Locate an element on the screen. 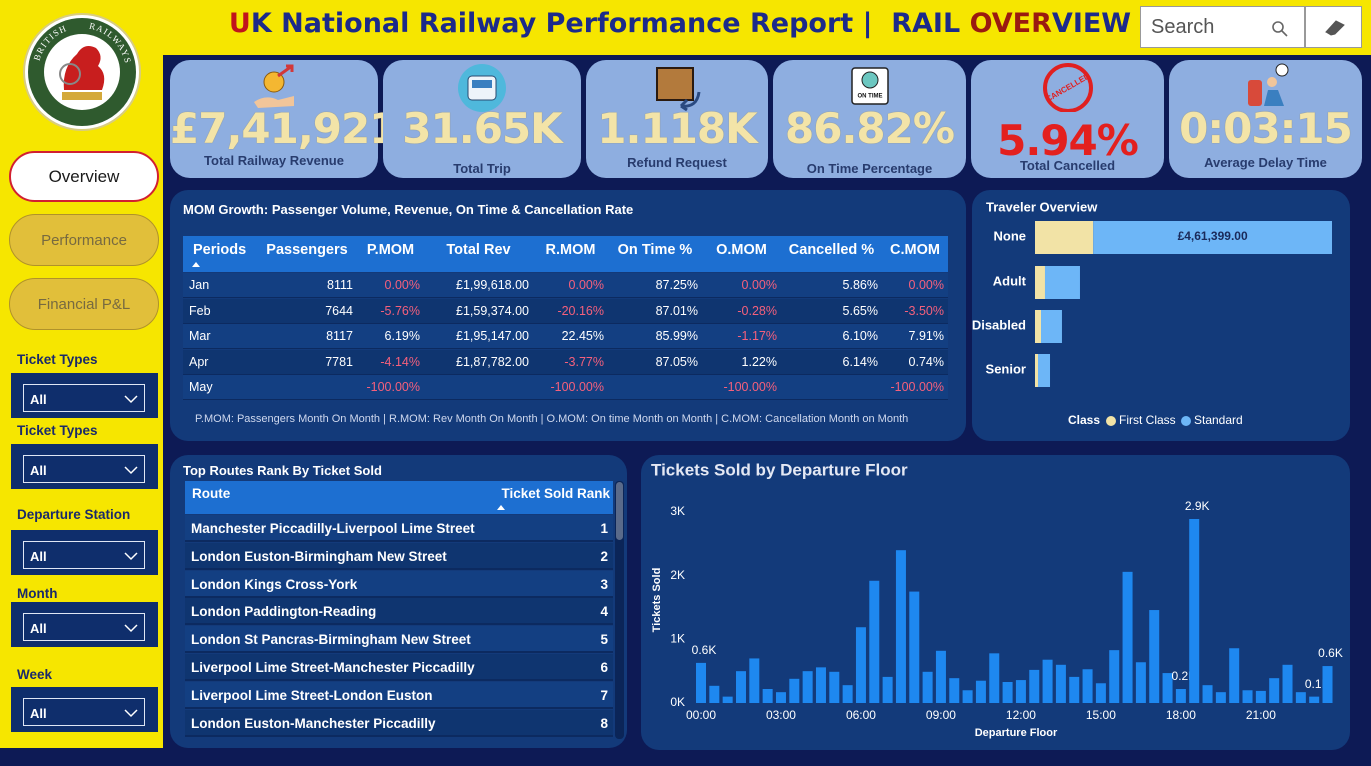 The image size is (1371, 766). mom-header: O.MOM is located at coordinates (741, 250).